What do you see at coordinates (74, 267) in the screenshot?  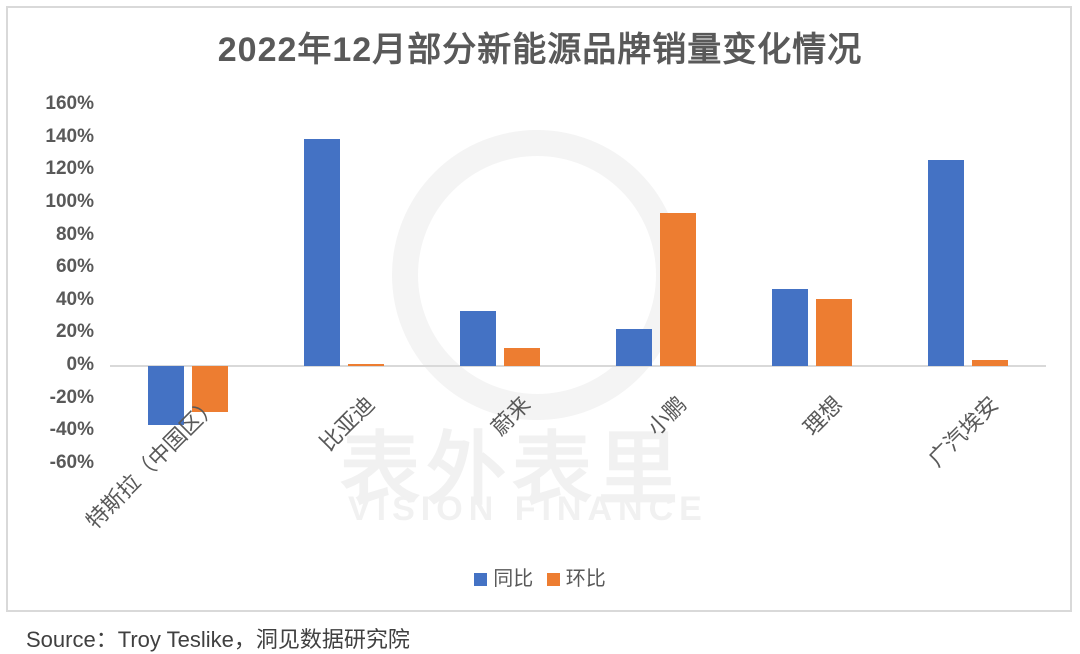 I see `y-tick-label: 60%` at bounding box center [74, 267].